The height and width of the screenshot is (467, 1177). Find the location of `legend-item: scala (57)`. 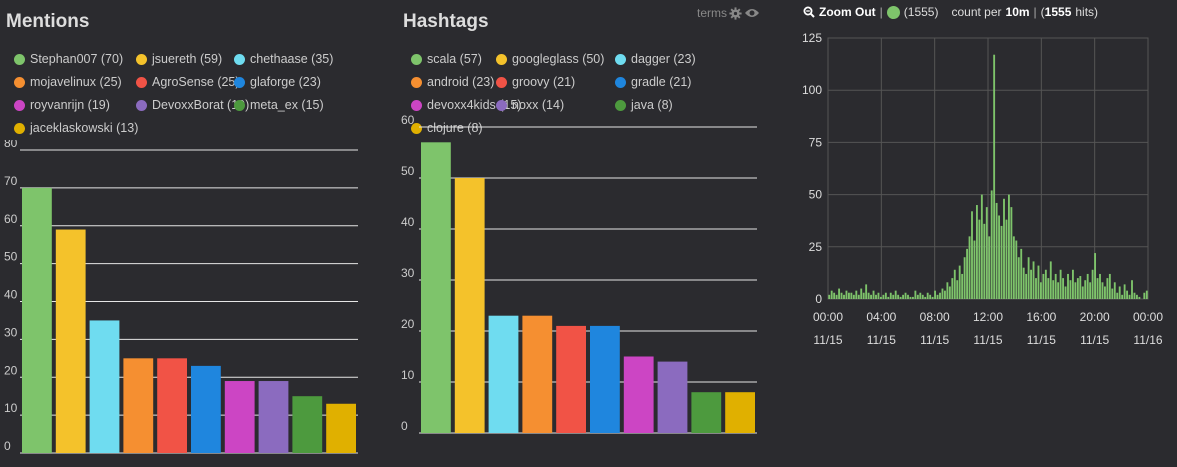

legend-item: scala (57) is located at coordinates (446, 59).